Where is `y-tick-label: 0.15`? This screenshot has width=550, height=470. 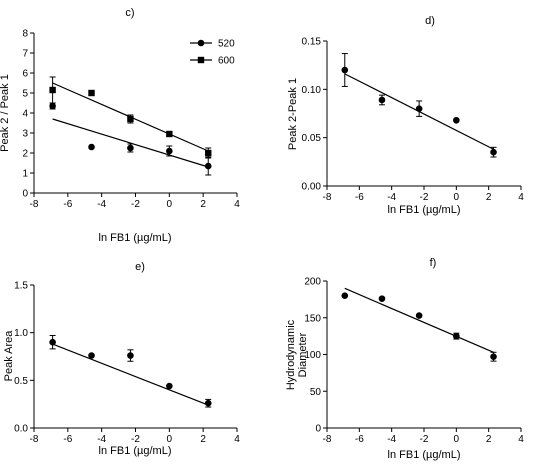
y-tick-label: 0.15 is located at coordinates (312, 42).